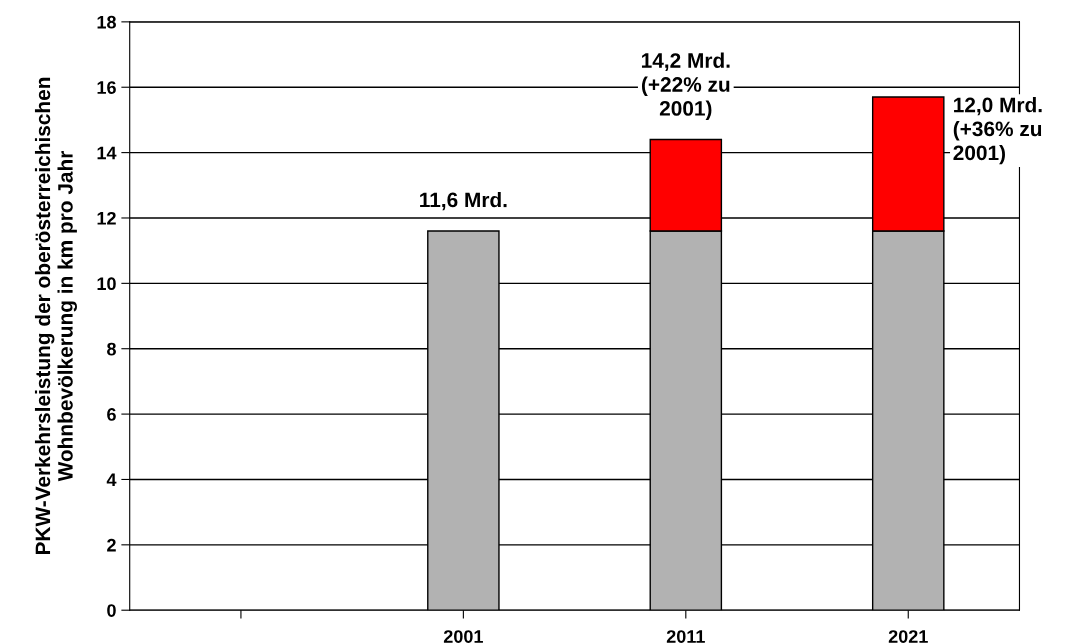  Describe the element at coordinates (908, 636) in the screenshot. I see `x-tick-label: 2021` at that location.